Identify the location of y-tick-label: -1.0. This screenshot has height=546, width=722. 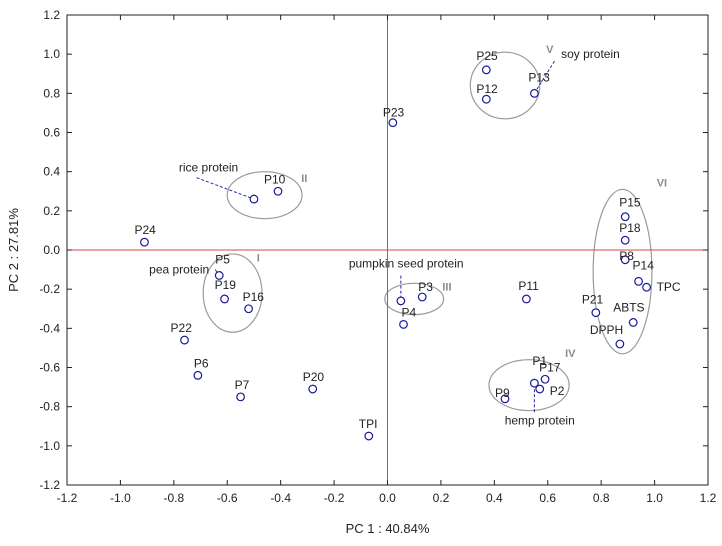
(49, 446).